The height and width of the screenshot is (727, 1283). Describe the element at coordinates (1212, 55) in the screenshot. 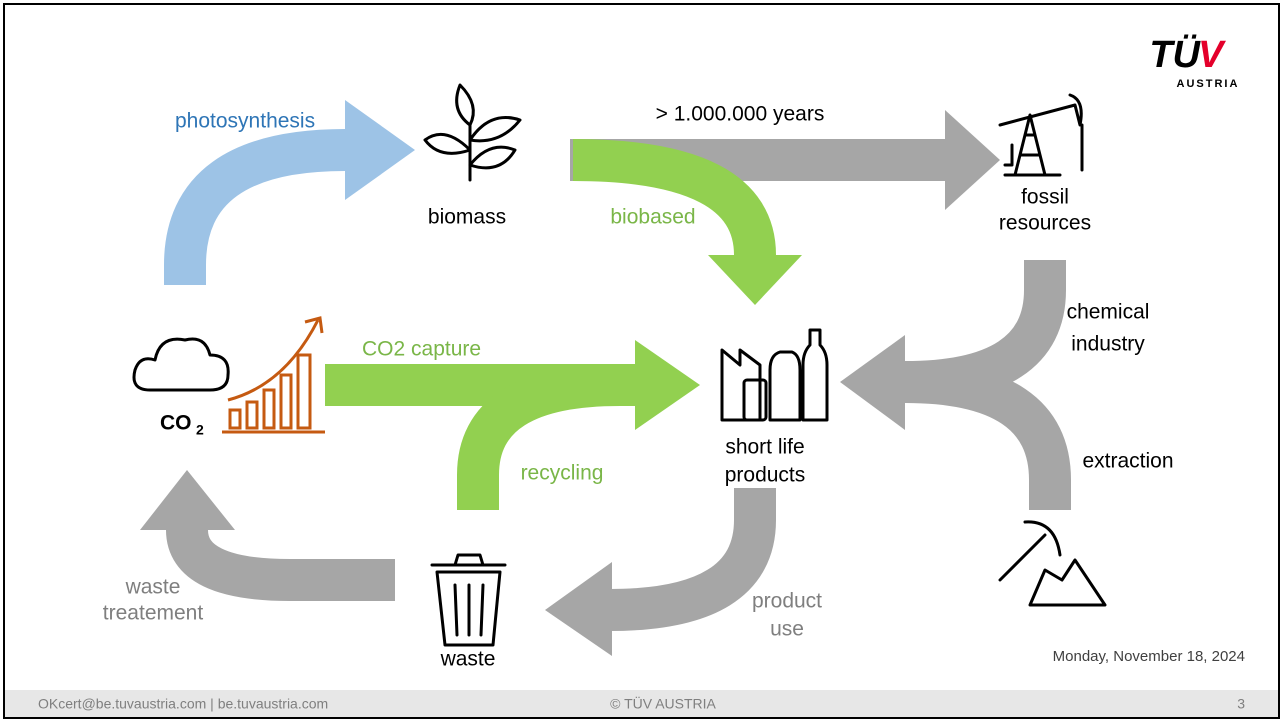

I see `logo-brand-v: V` at that location.